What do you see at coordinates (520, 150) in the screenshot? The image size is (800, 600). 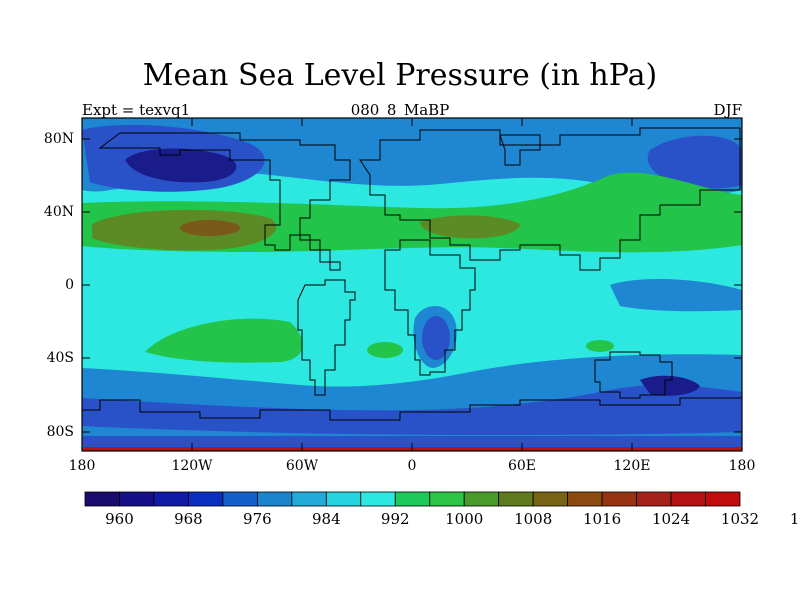 I see `greenland-coast` at bounding box center [520, 150].